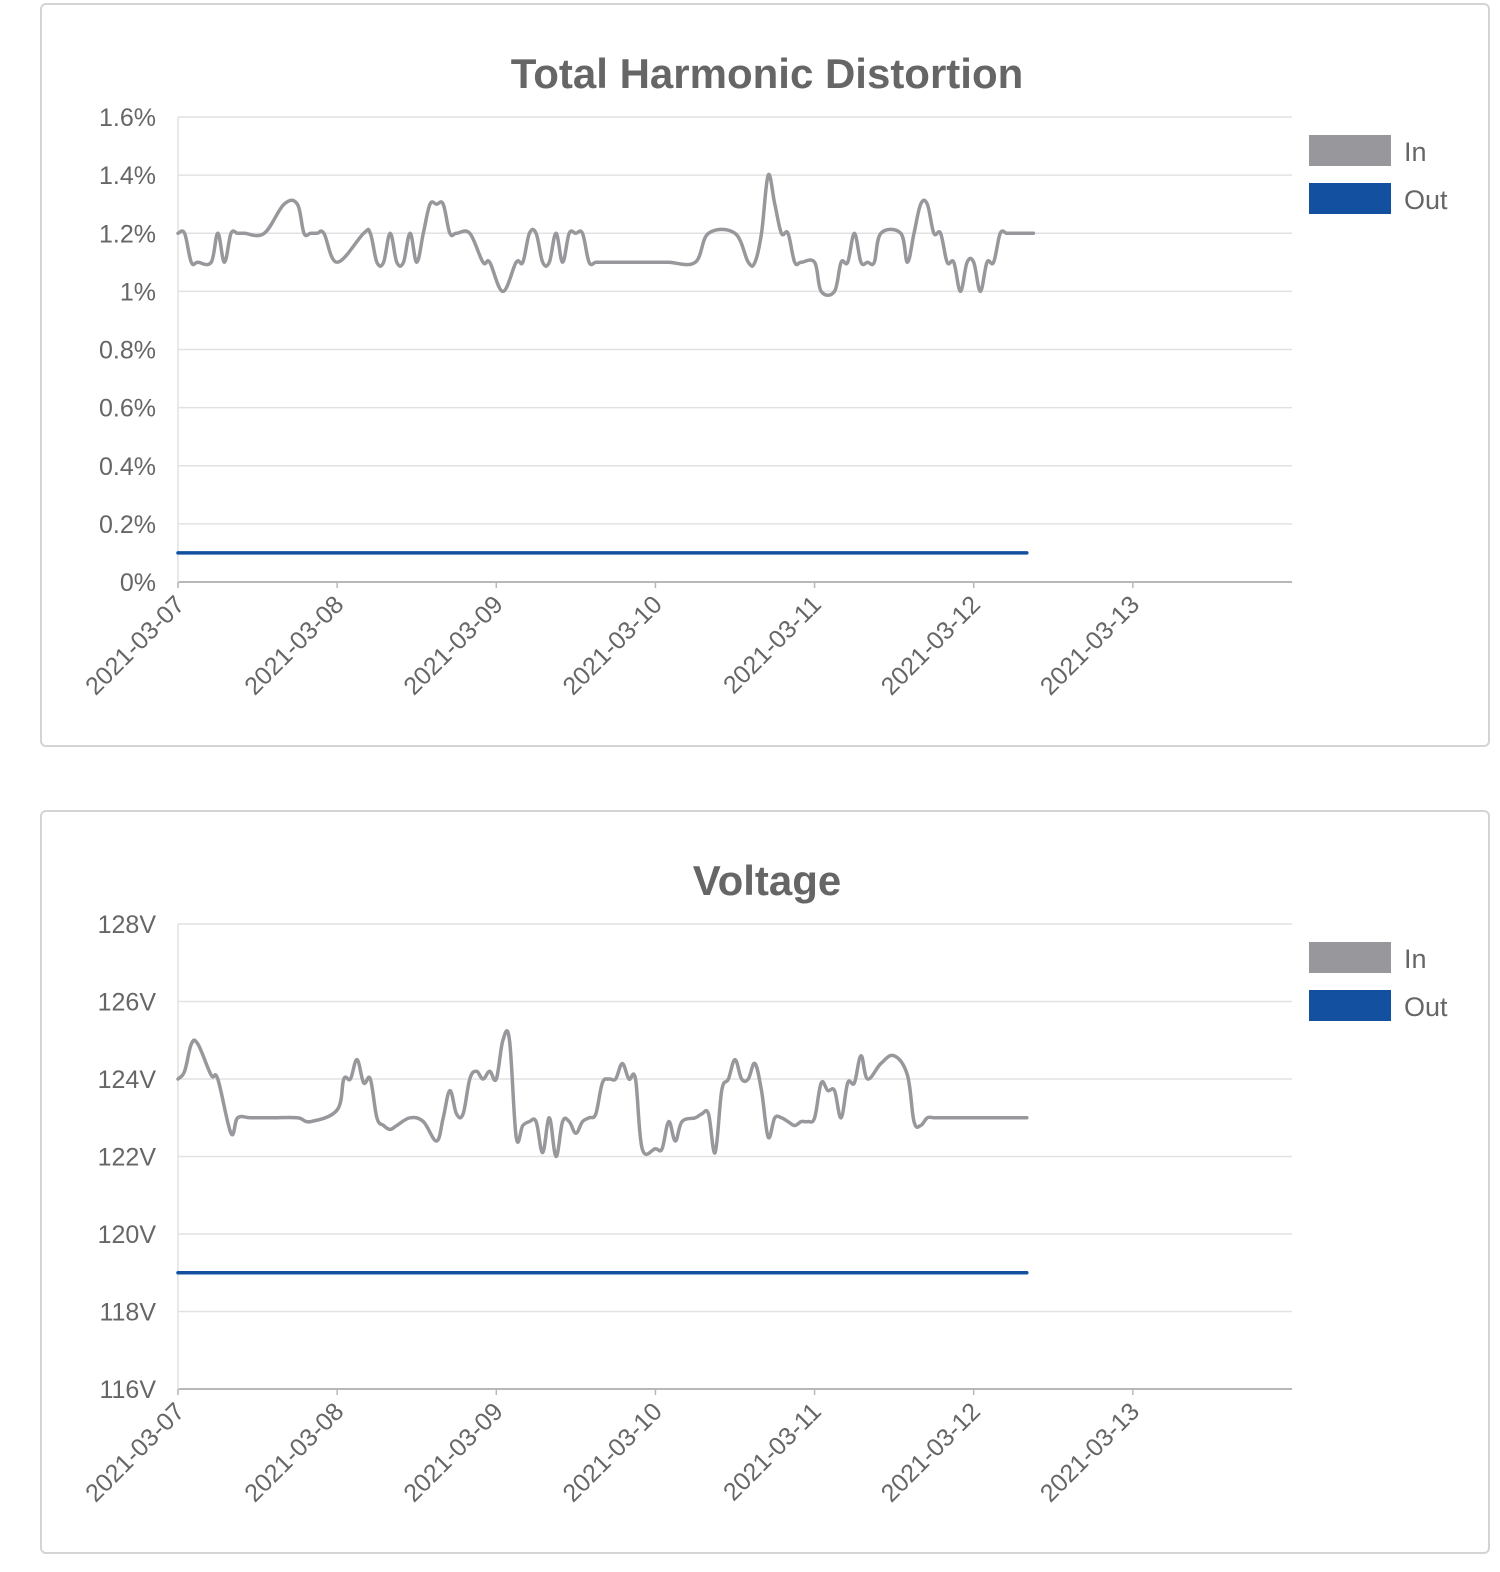 Image resolution: width=1500 pixels, height=1572 pixels. What do you see at coordinates (127, 1080) in the screenshot?
I see `y-tick-label: 124V` at bounding box center [127, 1080].